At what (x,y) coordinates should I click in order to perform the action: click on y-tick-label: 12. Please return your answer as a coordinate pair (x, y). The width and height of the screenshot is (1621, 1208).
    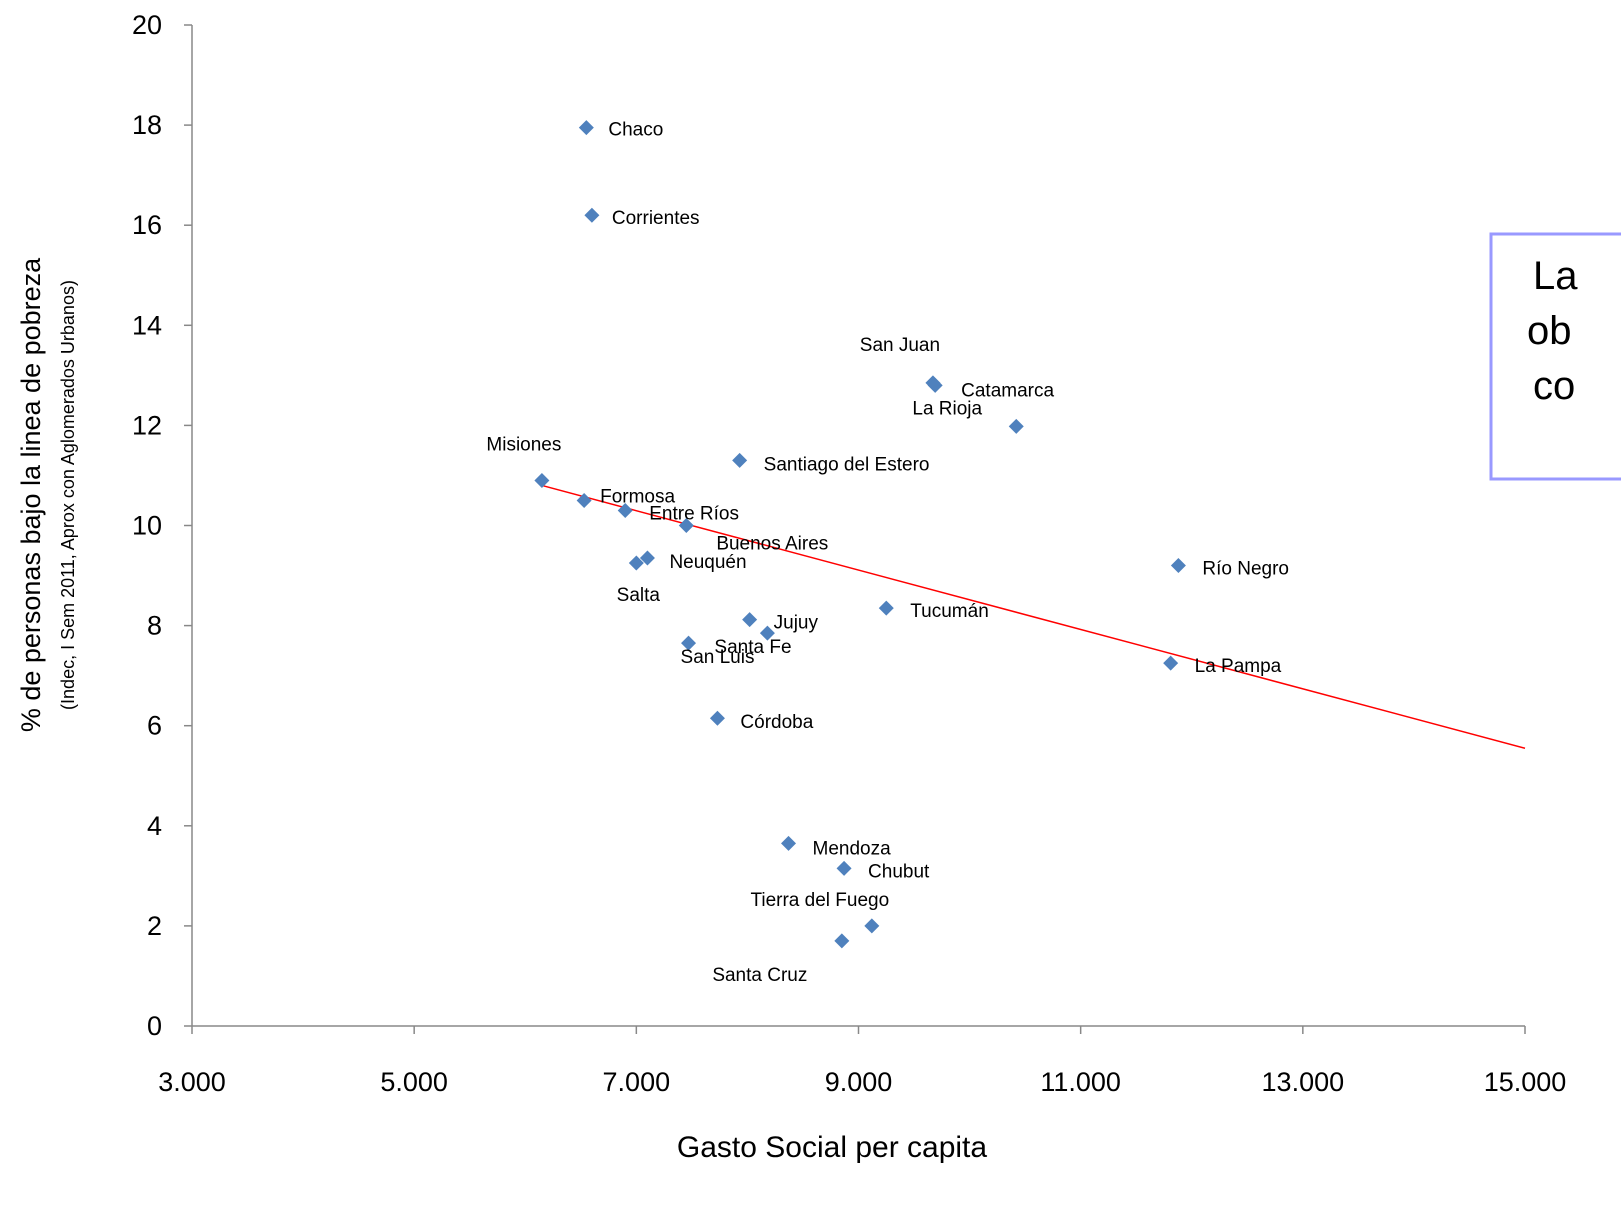
    Looking at the image, I should click on (147, 425).